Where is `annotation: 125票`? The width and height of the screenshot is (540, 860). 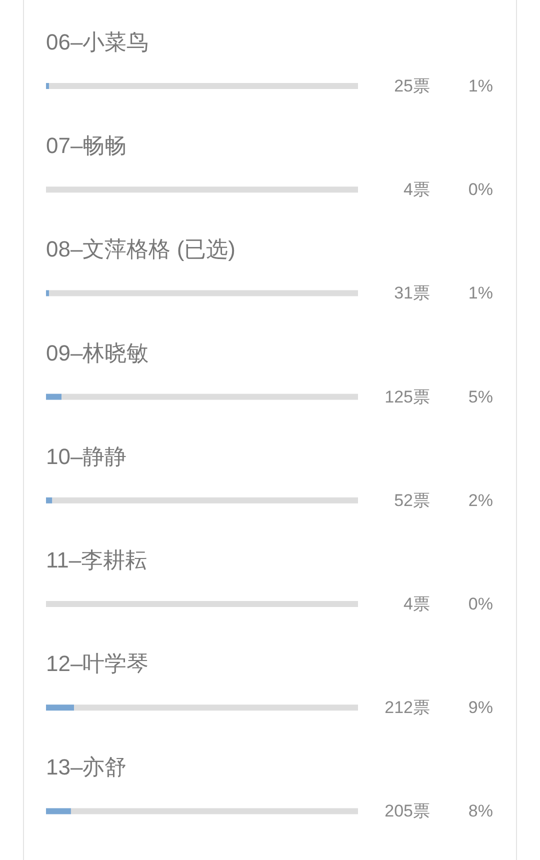 annotation: 125票 is located at coordinates (407, 396).